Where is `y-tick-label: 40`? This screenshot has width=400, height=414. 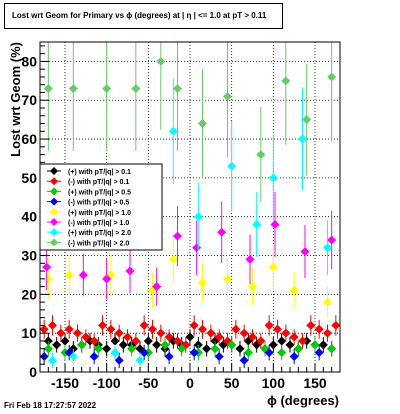 y-tick-label: 40 is located at coordinates (29, 217).